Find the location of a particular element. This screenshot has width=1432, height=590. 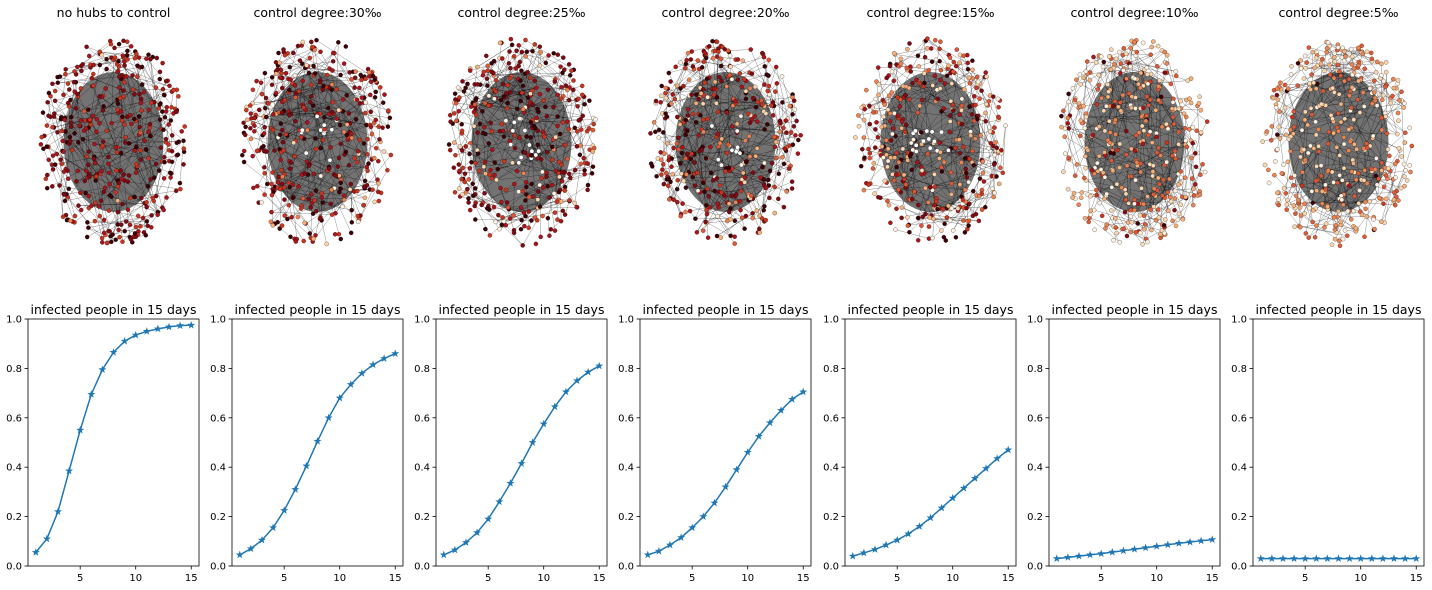

network-panel-4: control degree:20‰ is located at coordinates (725, 125).